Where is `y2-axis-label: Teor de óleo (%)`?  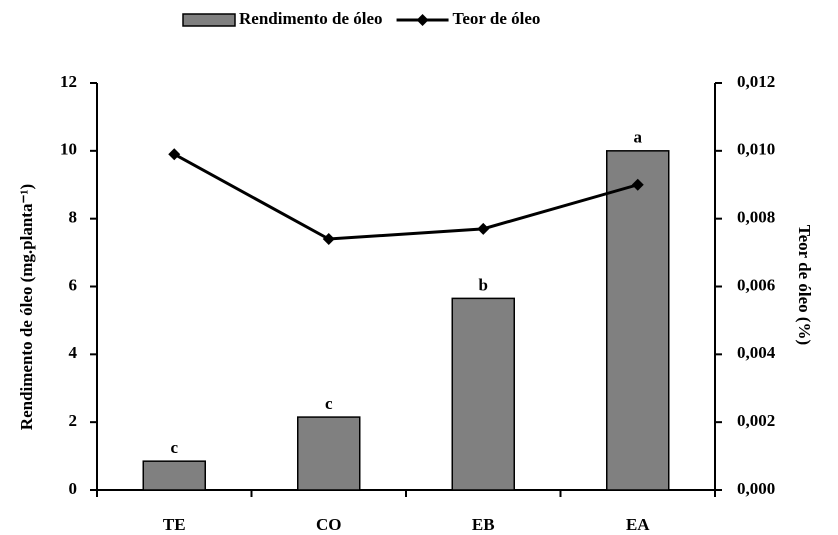 y2-axis-label: Teor de óleo (%) is located at coordinates (804, 285).